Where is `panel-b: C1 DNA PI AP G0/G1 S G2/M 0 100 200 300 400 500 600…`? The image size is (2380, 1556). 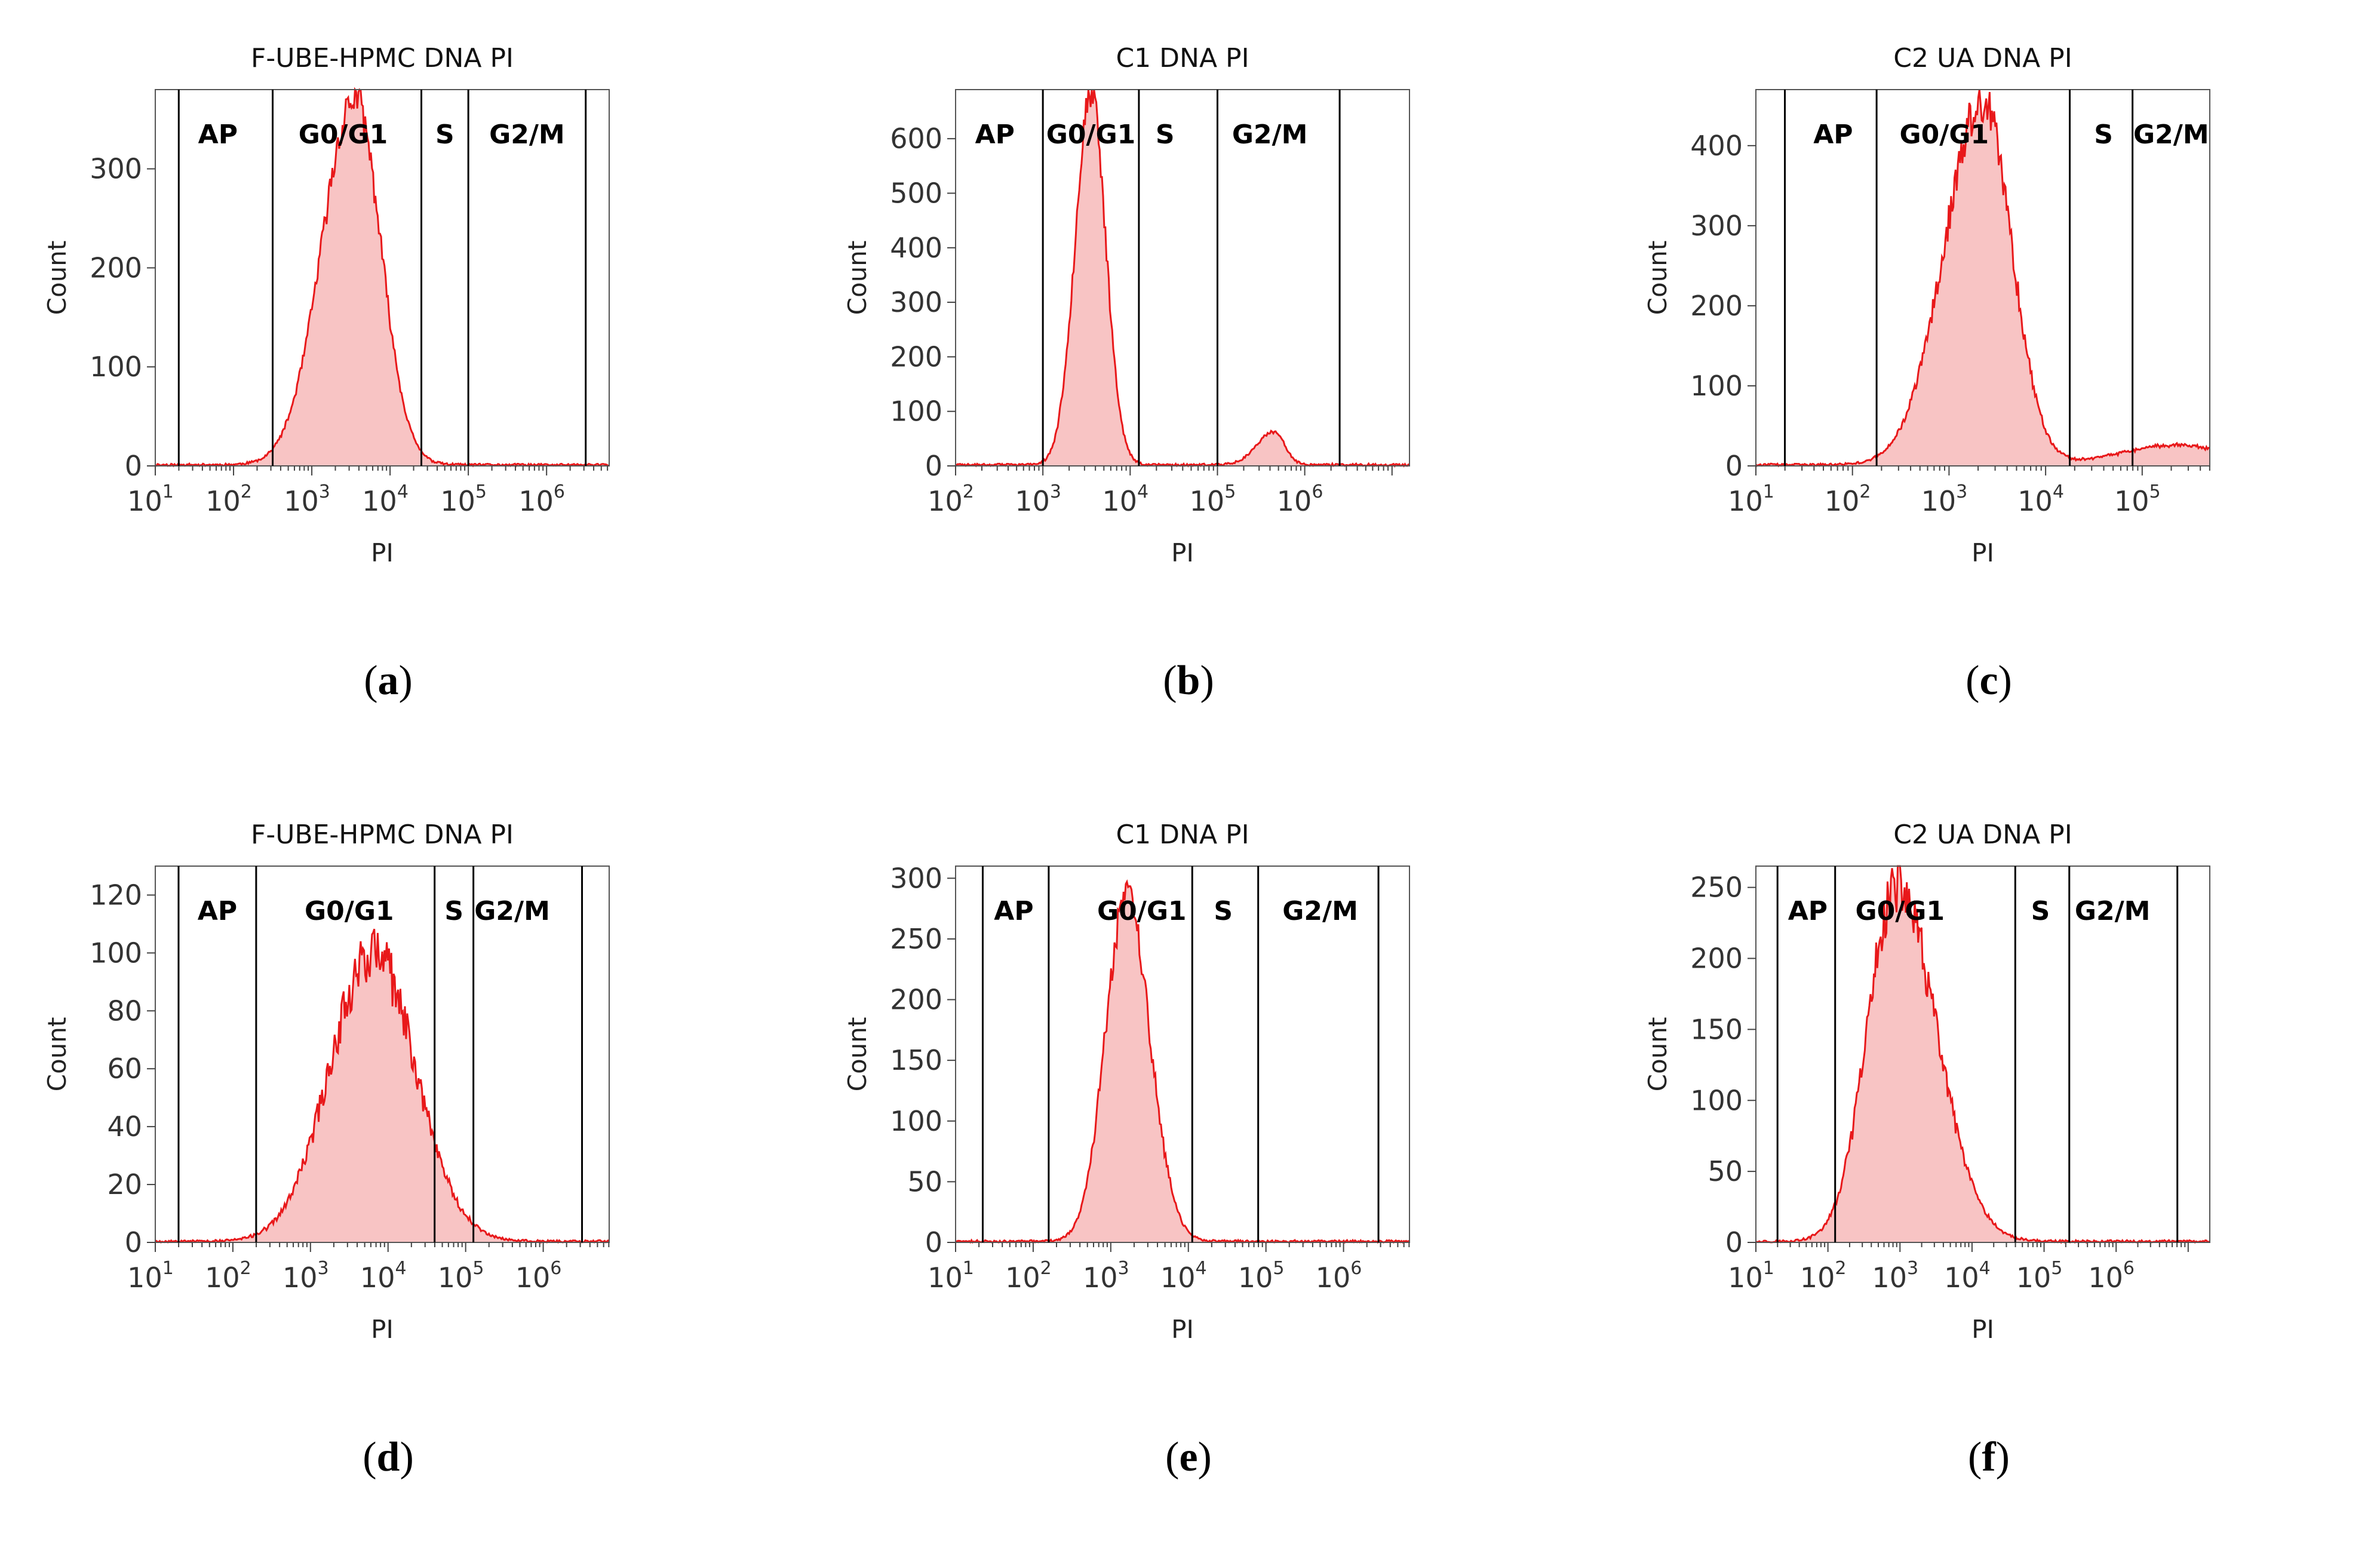
panel-b: C1 DNA PI AP G0/G1 S G2/M 0 100 200 300 400 500 600… is located at coordinates (1188, 376).